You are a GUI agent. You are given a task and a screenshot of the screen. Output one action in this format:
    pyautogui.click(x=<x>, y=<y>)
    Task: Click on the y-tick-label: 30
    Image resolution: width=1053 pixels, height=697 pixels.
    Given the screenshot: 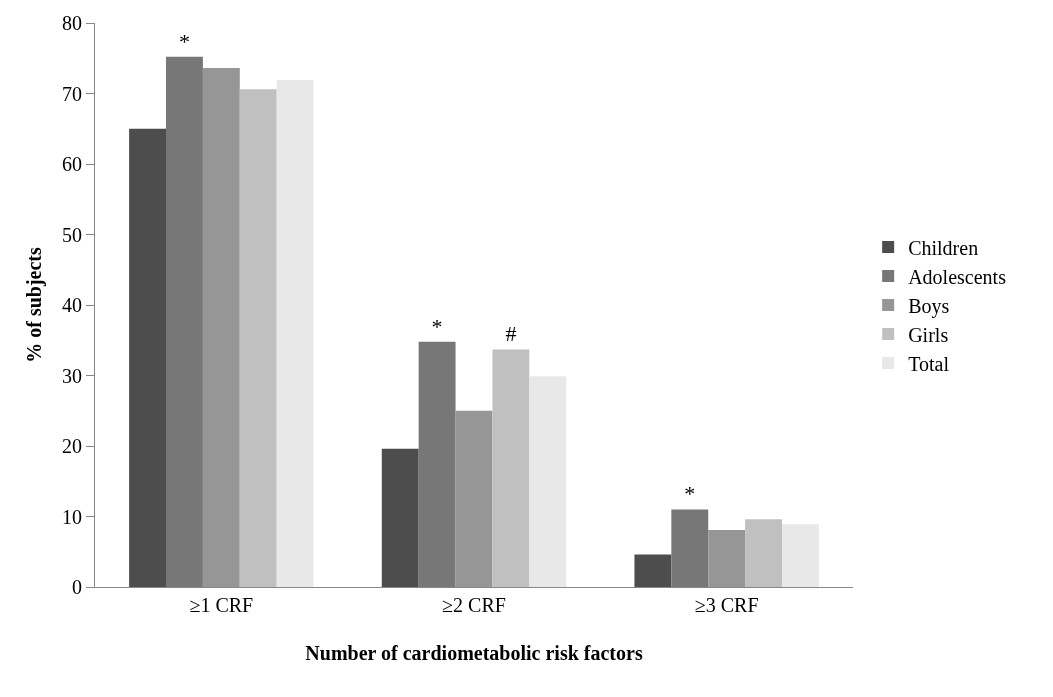 What is the action you would take?
    pyautogui.click(x=72, y=375)
    